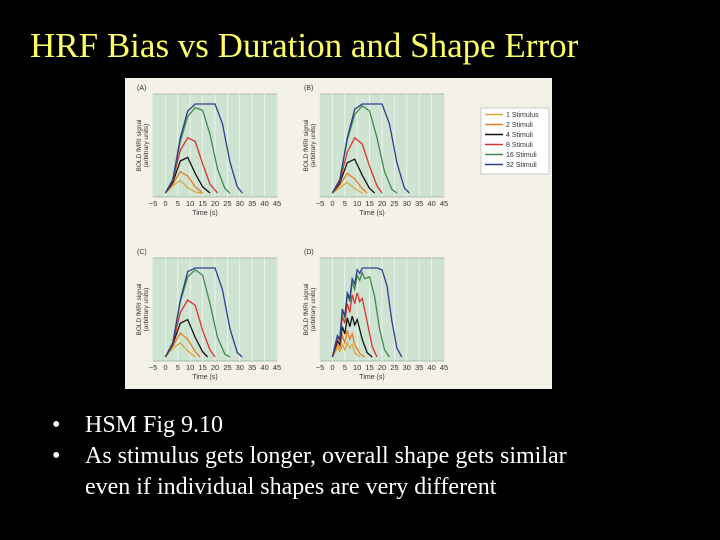 Image resolution: width=720 pixels, height=540 pixels. What do you see at coordinates (304, 45) in the screenshot?
I see `slide-title: HRF Bias vs Duration and Shape Error` at bounding box center [304, 45].